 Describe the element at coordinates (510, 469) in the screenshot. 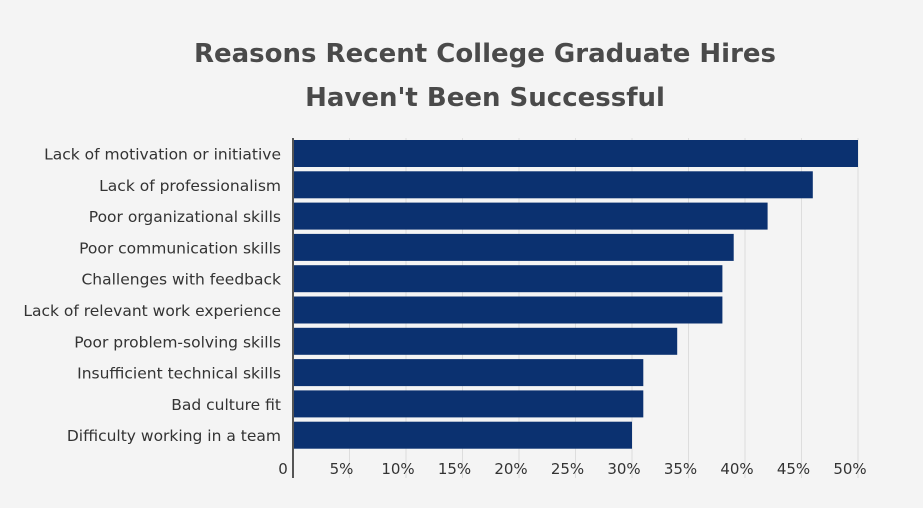

I see `x-tick-label-20: 20%` at that location.